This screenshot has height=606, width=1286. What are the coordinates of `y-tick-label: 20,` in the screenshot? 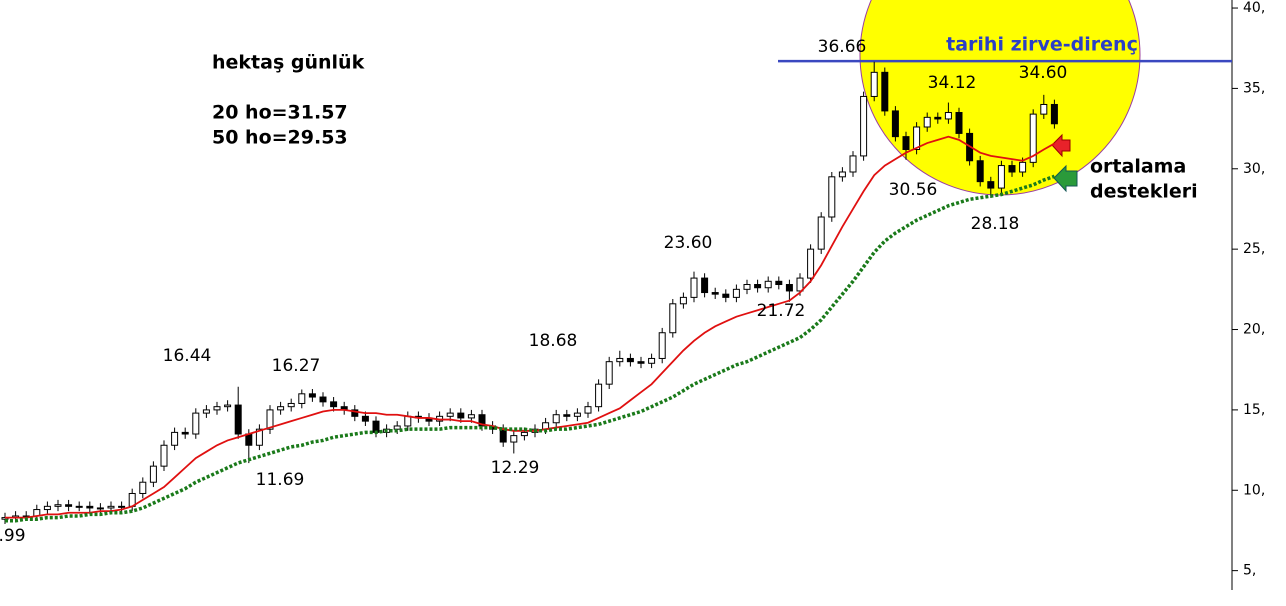 It's located at (1254, 330).